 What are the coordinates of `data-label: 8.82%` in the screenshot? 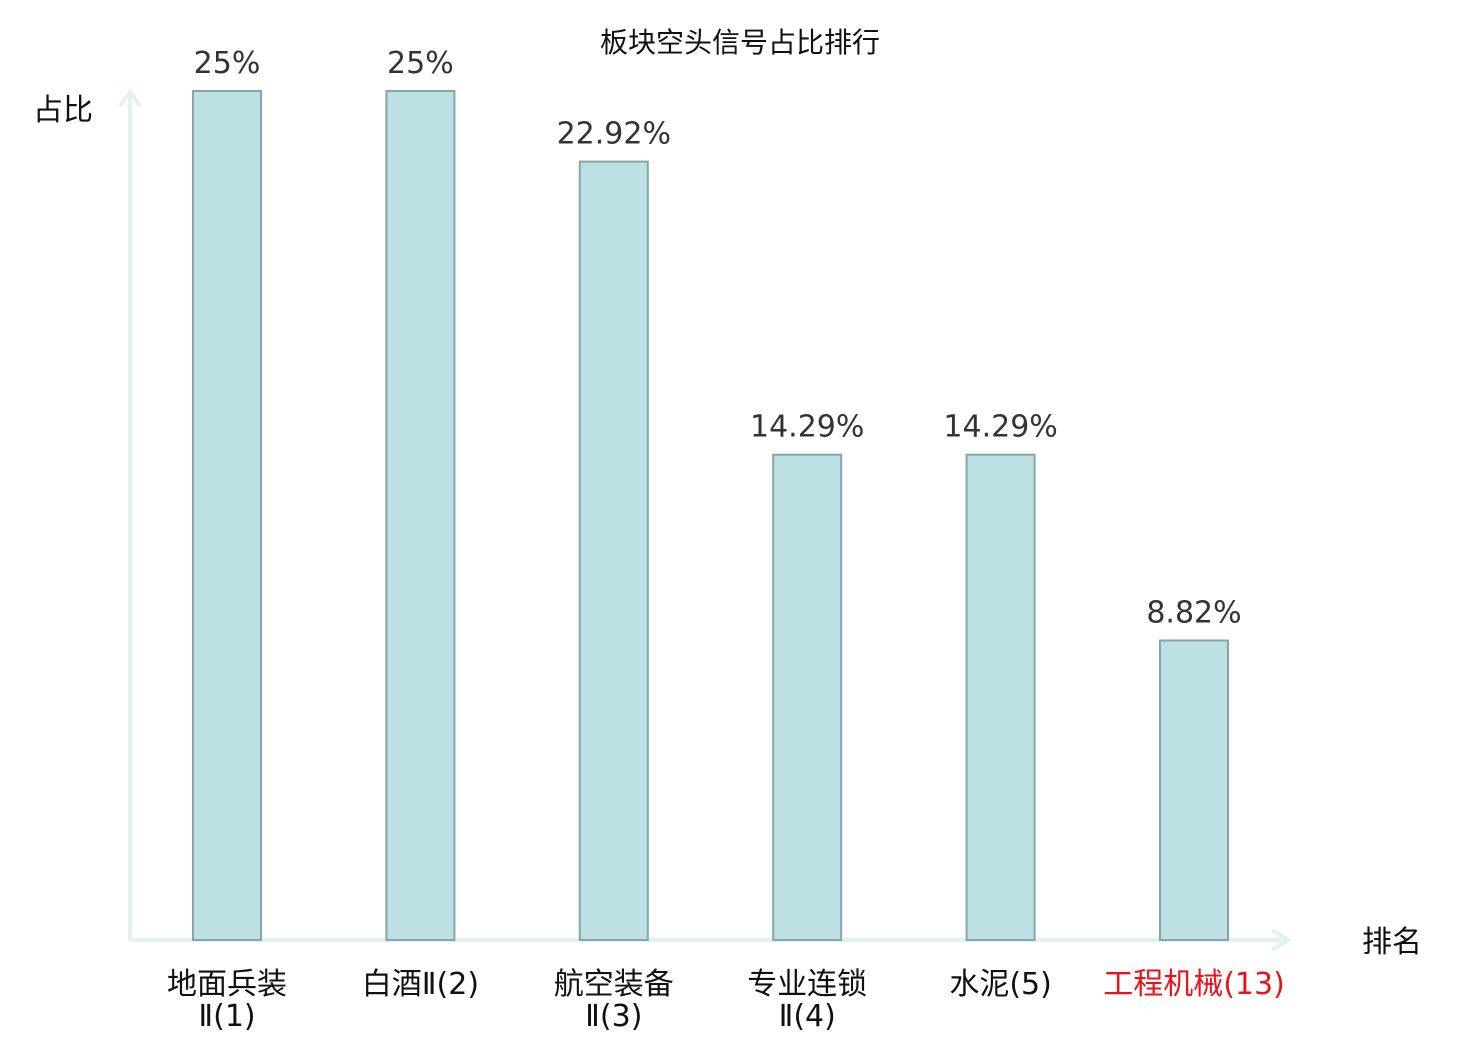 It's located at (1193, 613).